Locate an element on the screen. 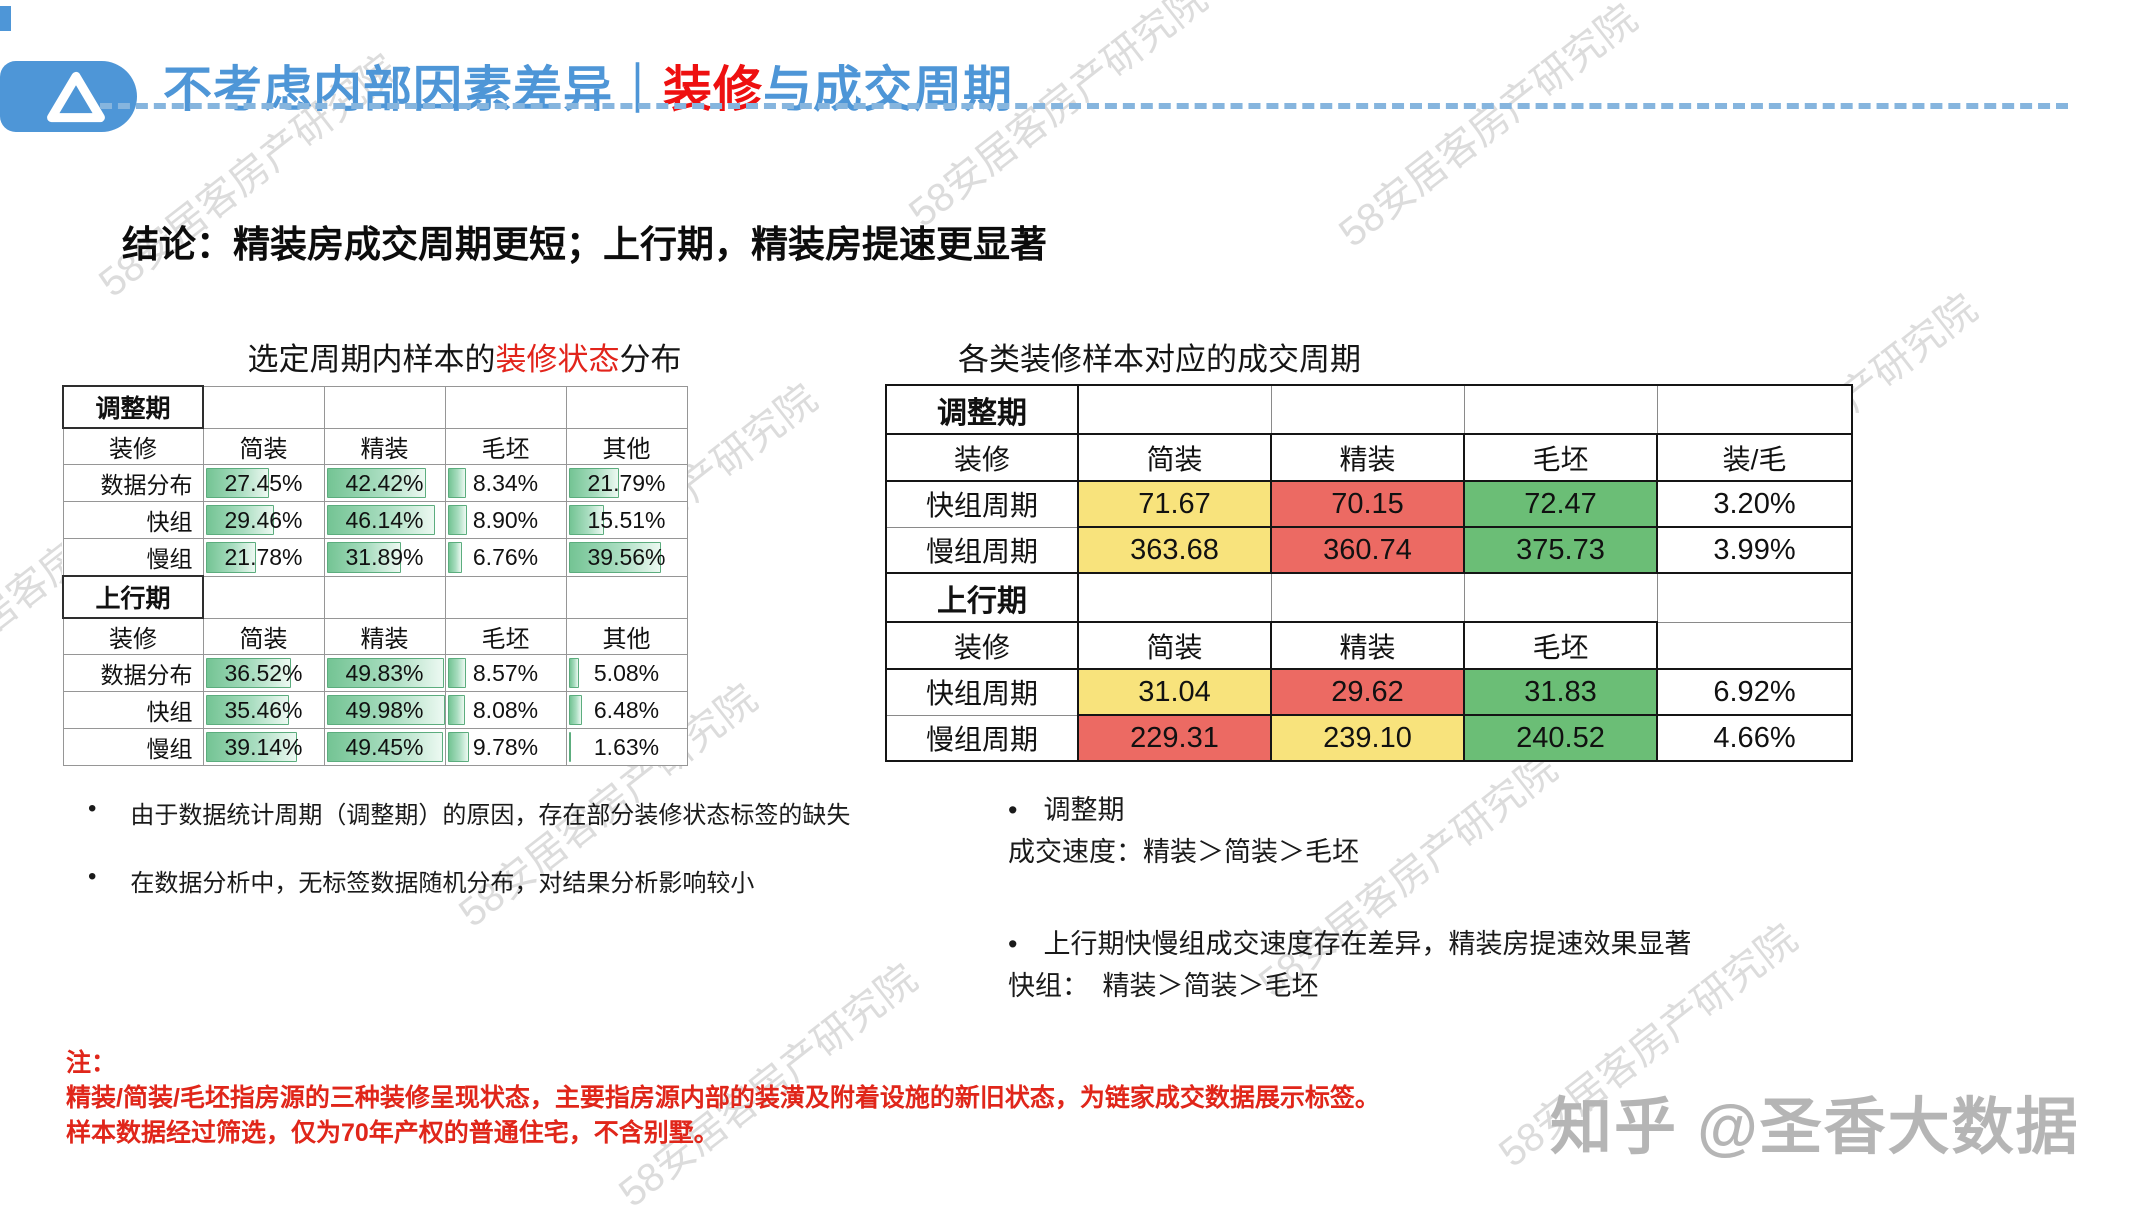 Image resolution: width=2133 pixels, height=1218 pixels. data-bar-cell: 29.46% is located at coordinates (263, 520).